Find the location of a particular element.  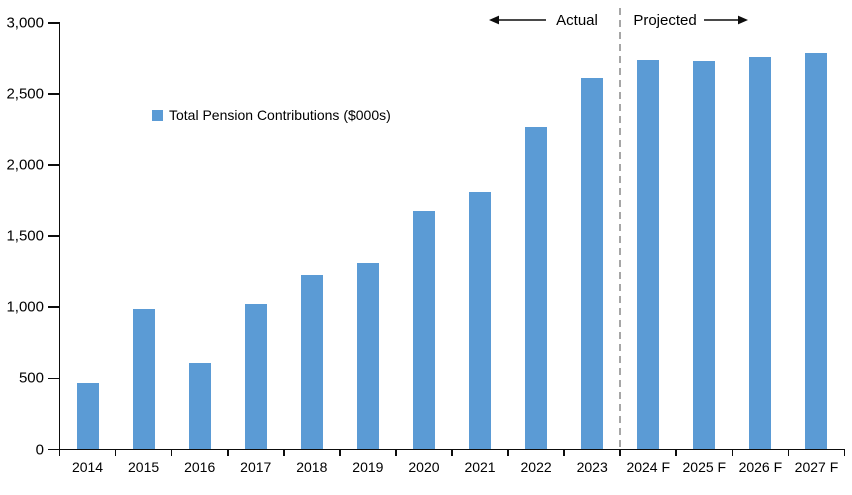

y-tick-label-3000: 3,000 is located at coordinates (25, 23).